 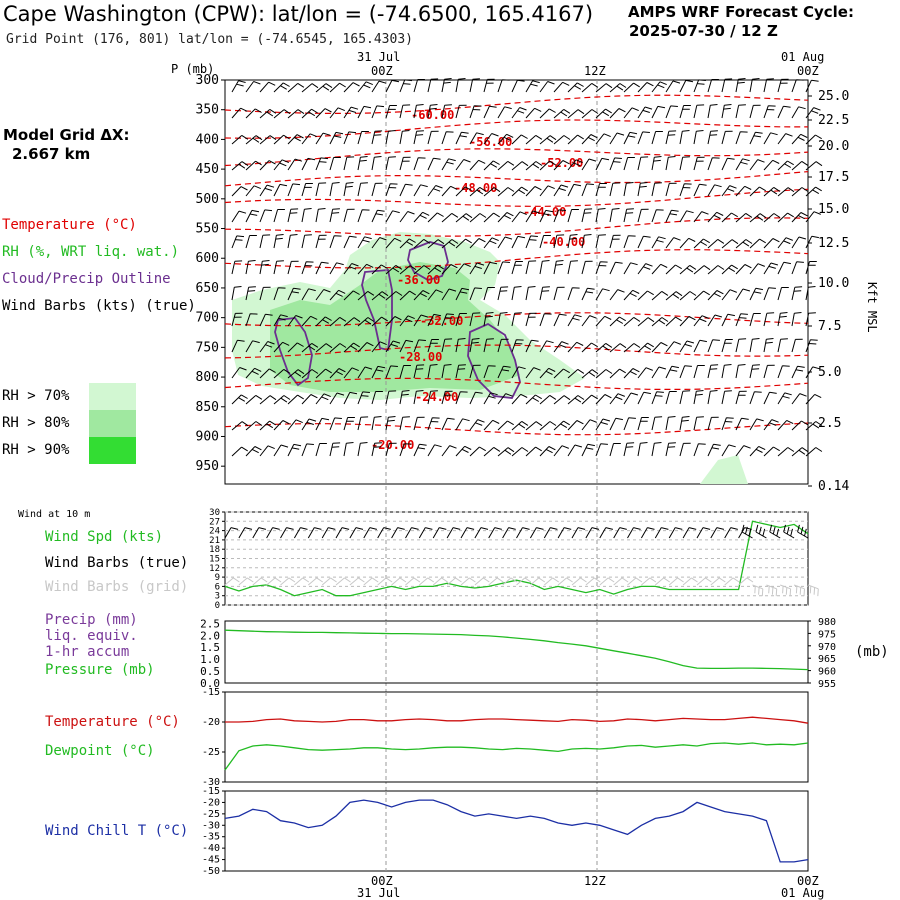 I want to click on pressure-tick-label: 400, so click(x=207, y=139).